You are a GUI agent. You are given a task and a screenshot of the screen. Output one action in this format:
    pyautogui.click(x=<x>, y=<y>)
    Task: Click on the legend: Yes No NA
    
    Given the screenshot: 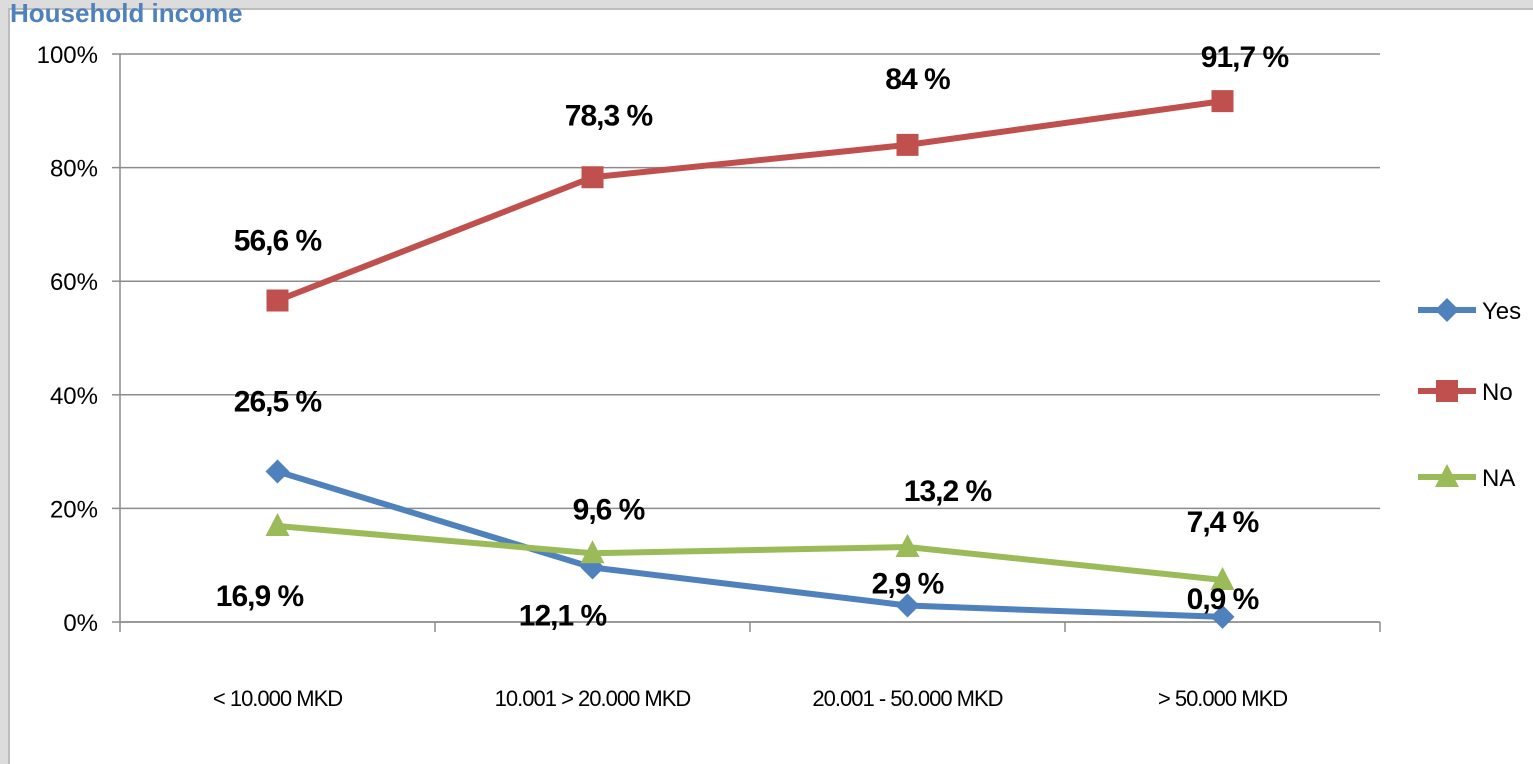 What is the action you would take?
    pyautogui.click(x=1469, y=395)
    